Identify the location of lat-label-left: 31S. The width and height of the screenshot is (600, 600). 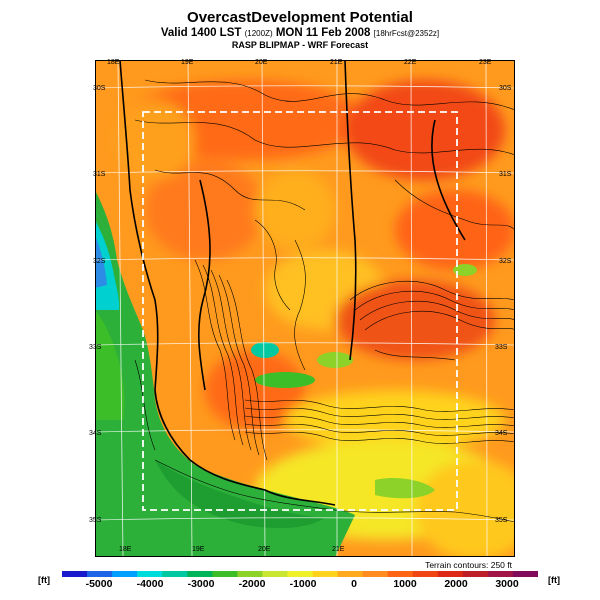
(99, 174).